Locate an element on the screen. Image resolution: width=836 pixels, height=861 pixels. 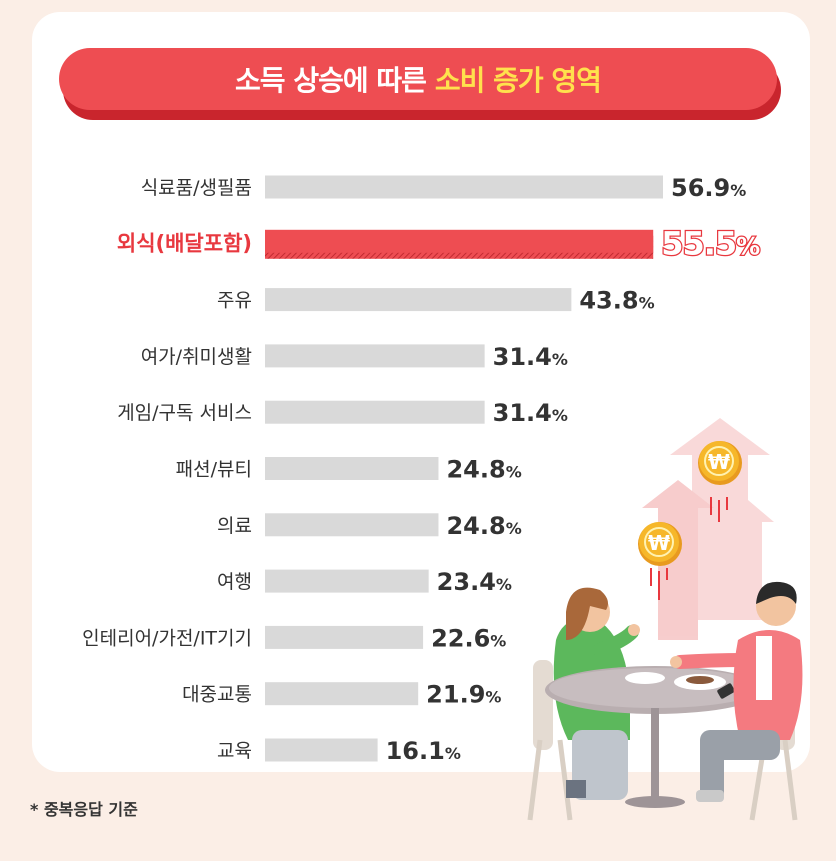
title-prefix: 소득 상승에 따른 is located at coordinates (331, 80).